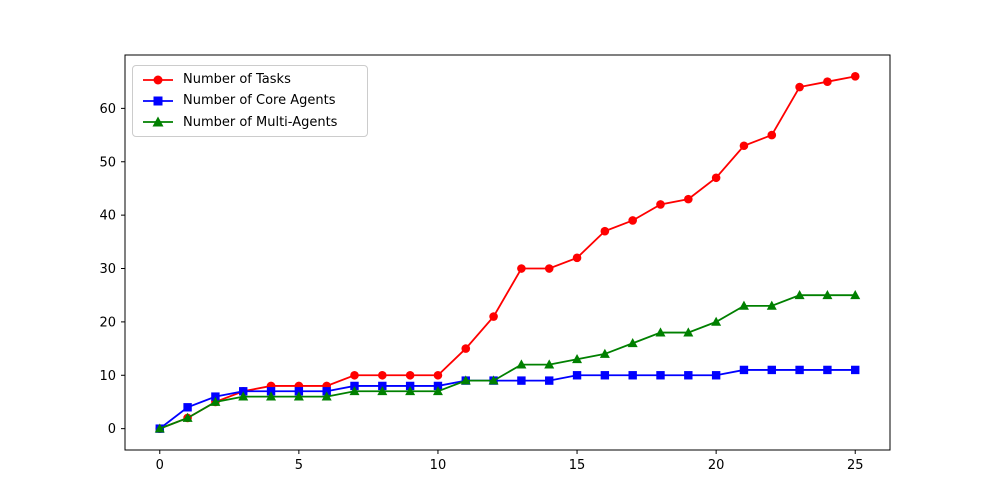  I want to click on legend-item-core-agents: Number of Core Agents, so click(250, 100).